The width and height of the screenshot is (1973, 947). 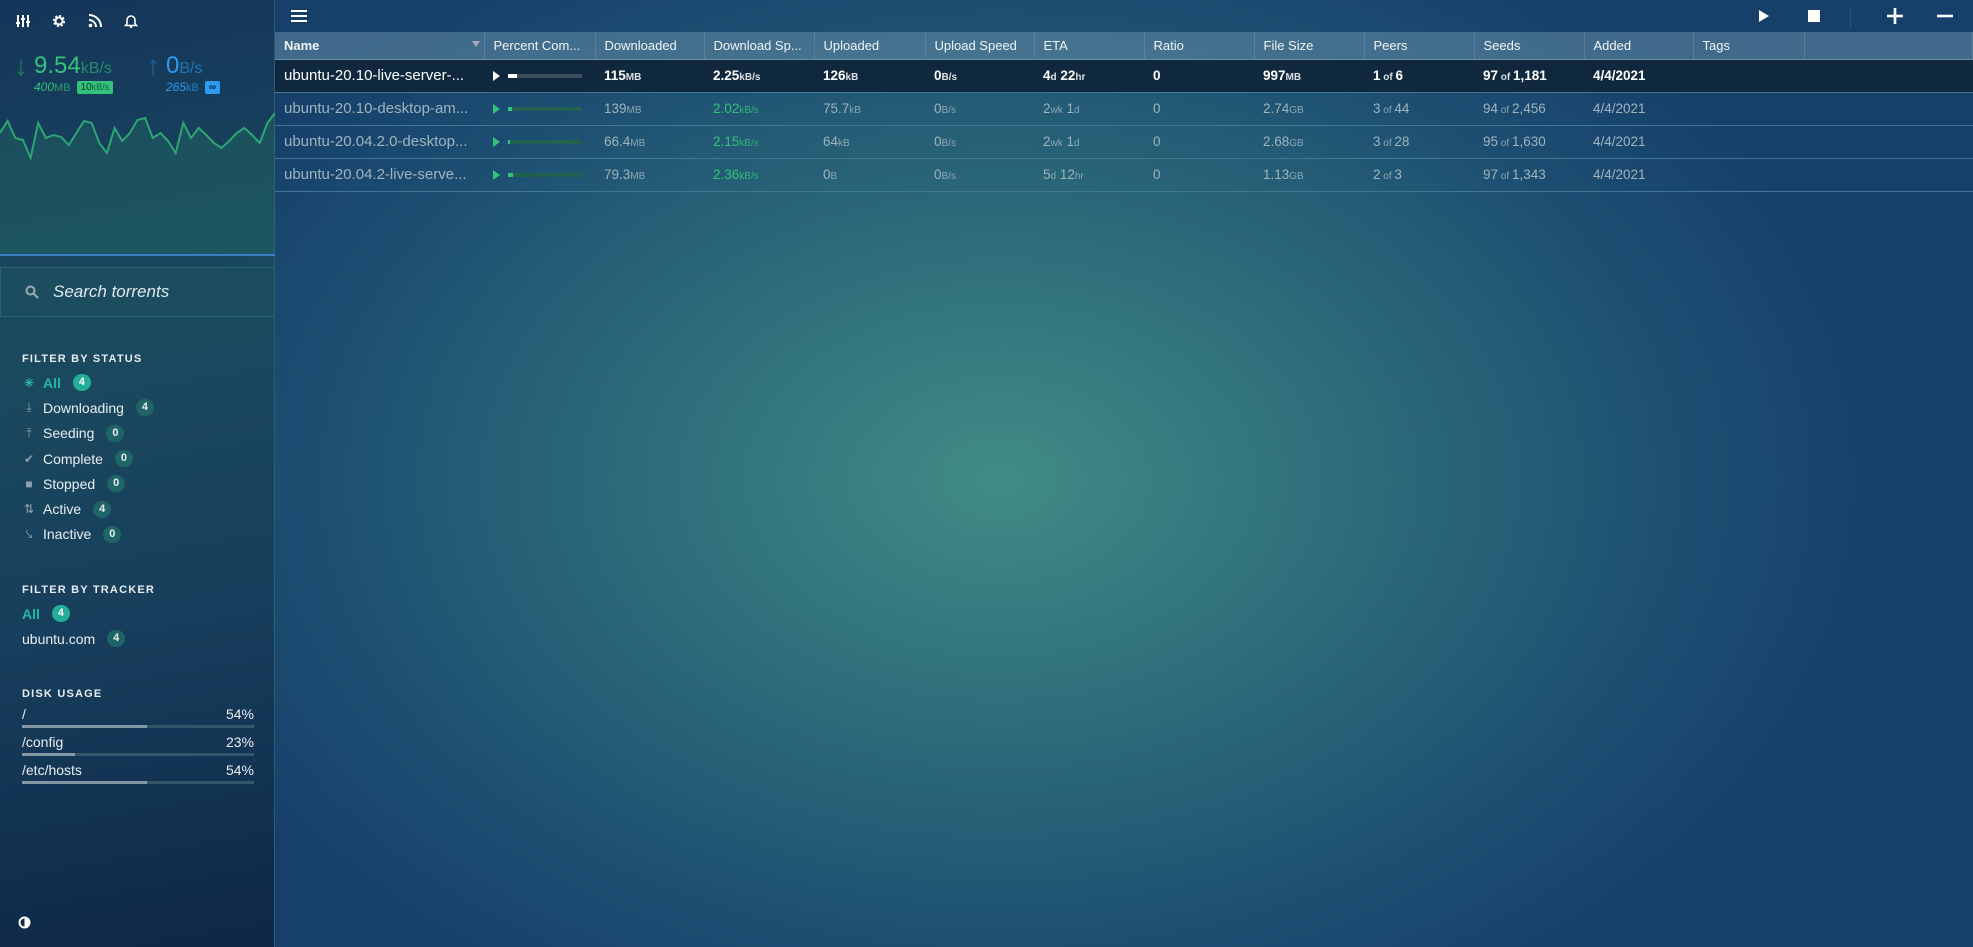 What do you see at coordinates (81, 383) in the screenshot?
I see `count-badge: 4` at bounding box center [81, 383].